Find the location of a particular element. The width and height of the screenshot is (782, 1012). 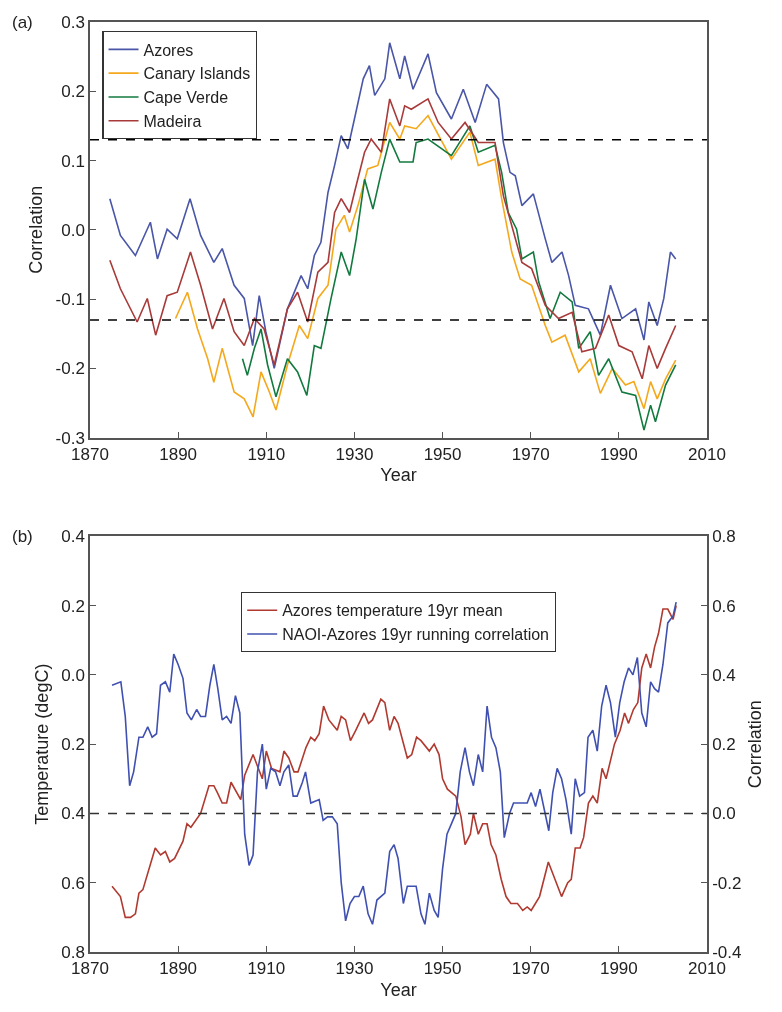

y2-tick-label: 0.8 is located at coordinates (724, 537).